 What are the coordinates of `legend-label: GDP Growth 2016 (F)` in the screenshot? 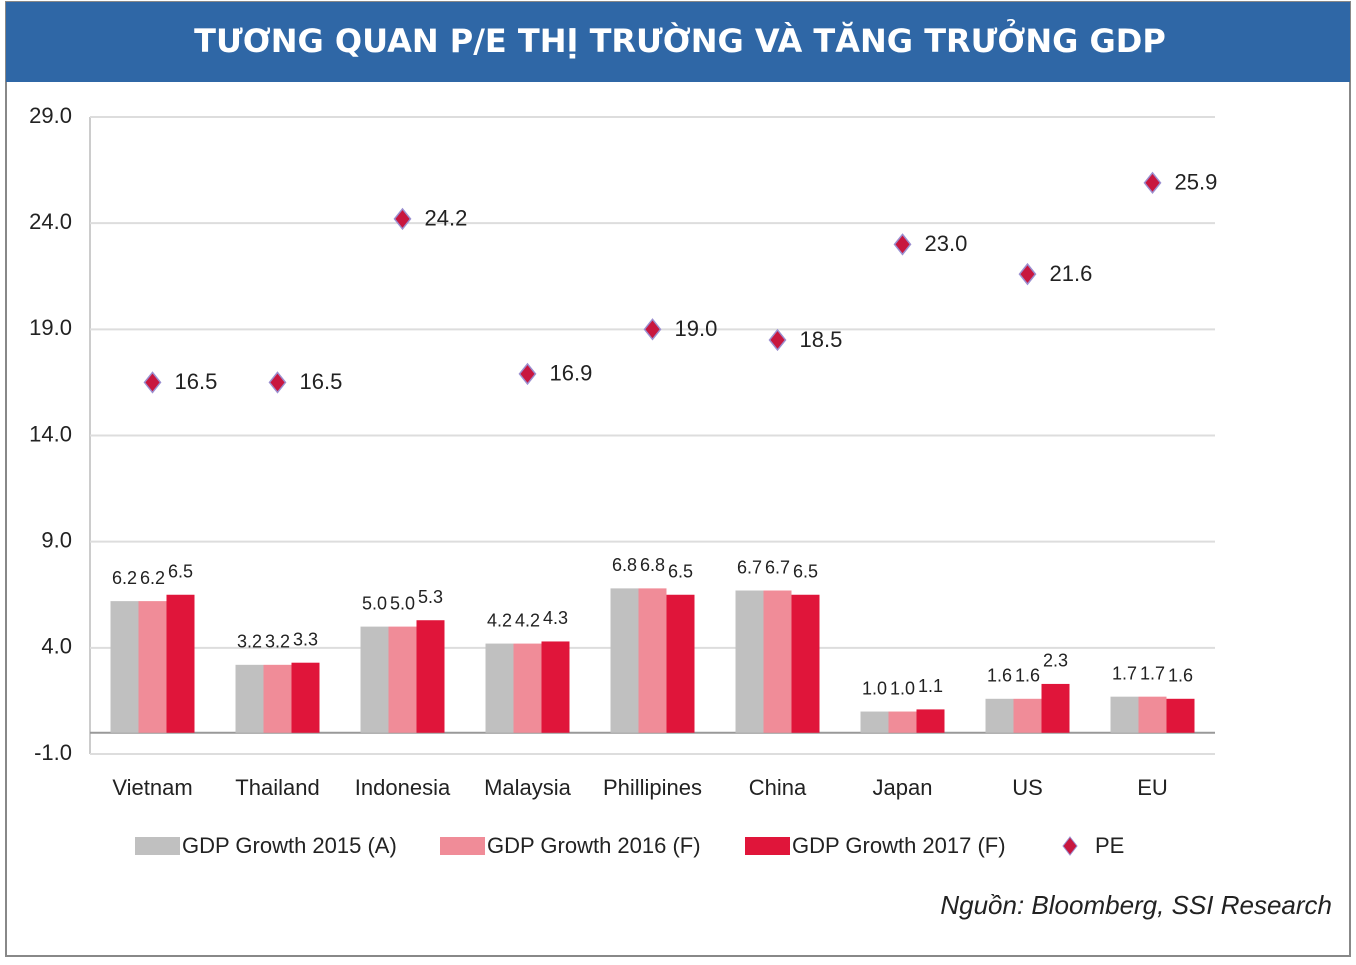 It's located at (594, 845).